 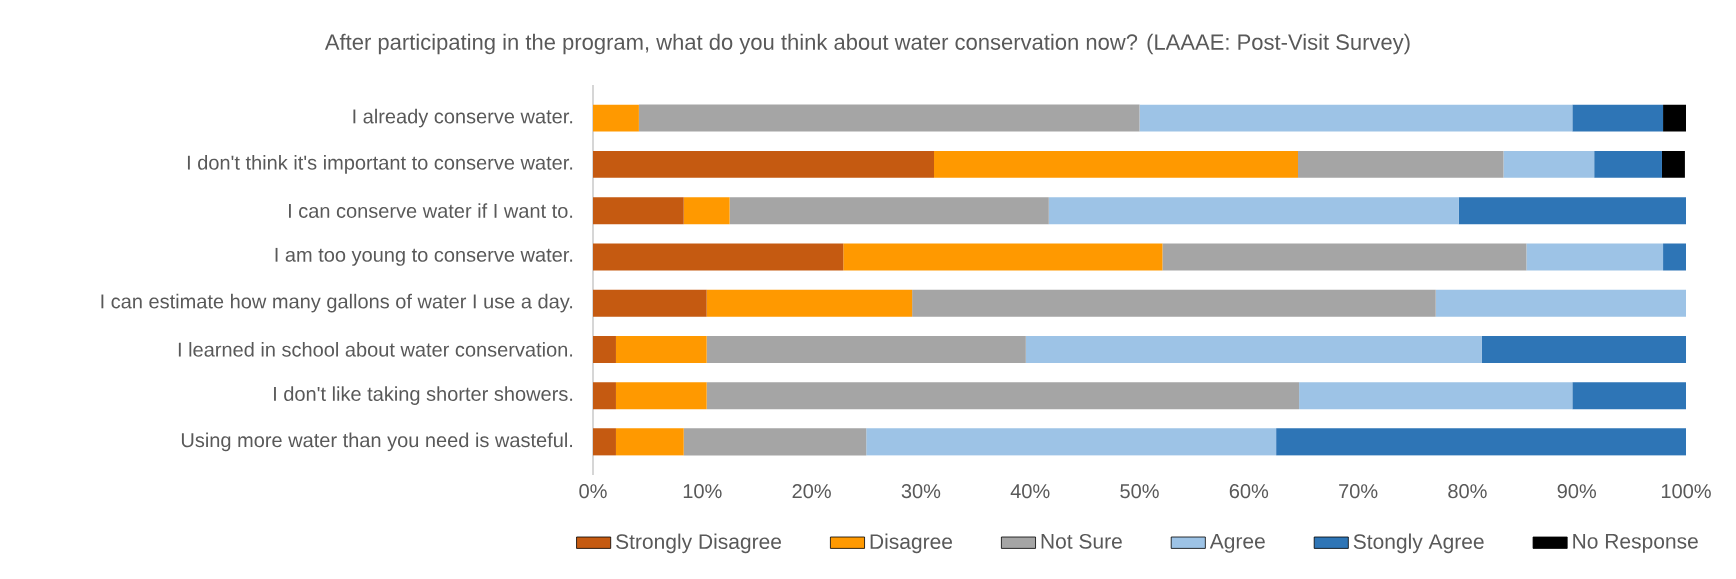 What do you see at coordinates (380, 164) in the screenshot?
I see `y-tick-label: I don't think it's important to conserve water.` at bounding box center [380, 164].